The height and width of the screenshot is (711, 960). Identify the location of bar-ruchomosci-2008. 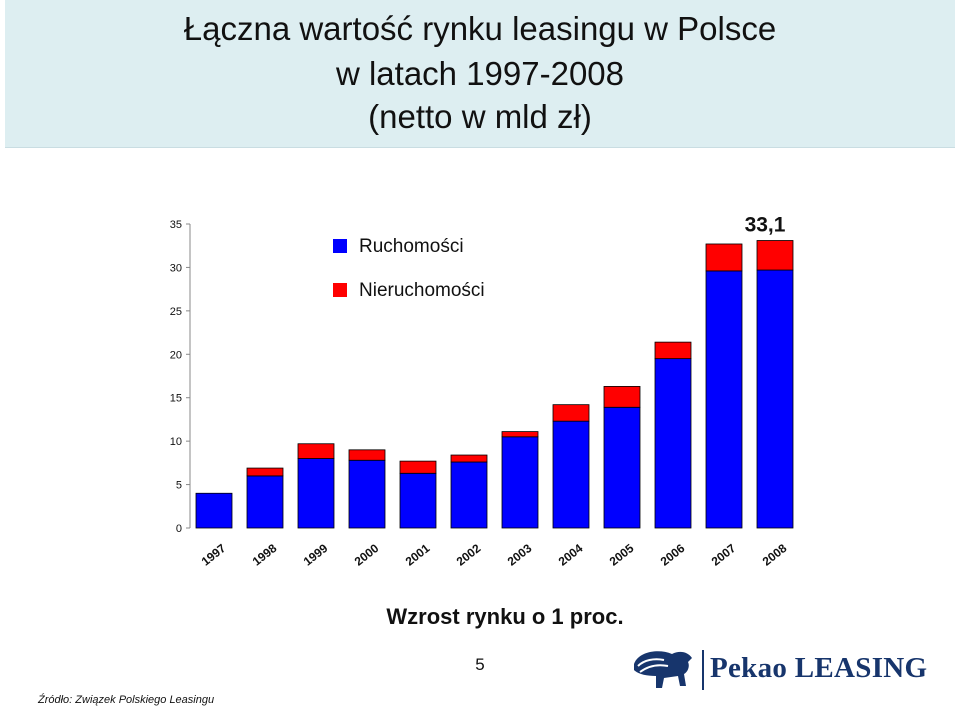
(775, 399).